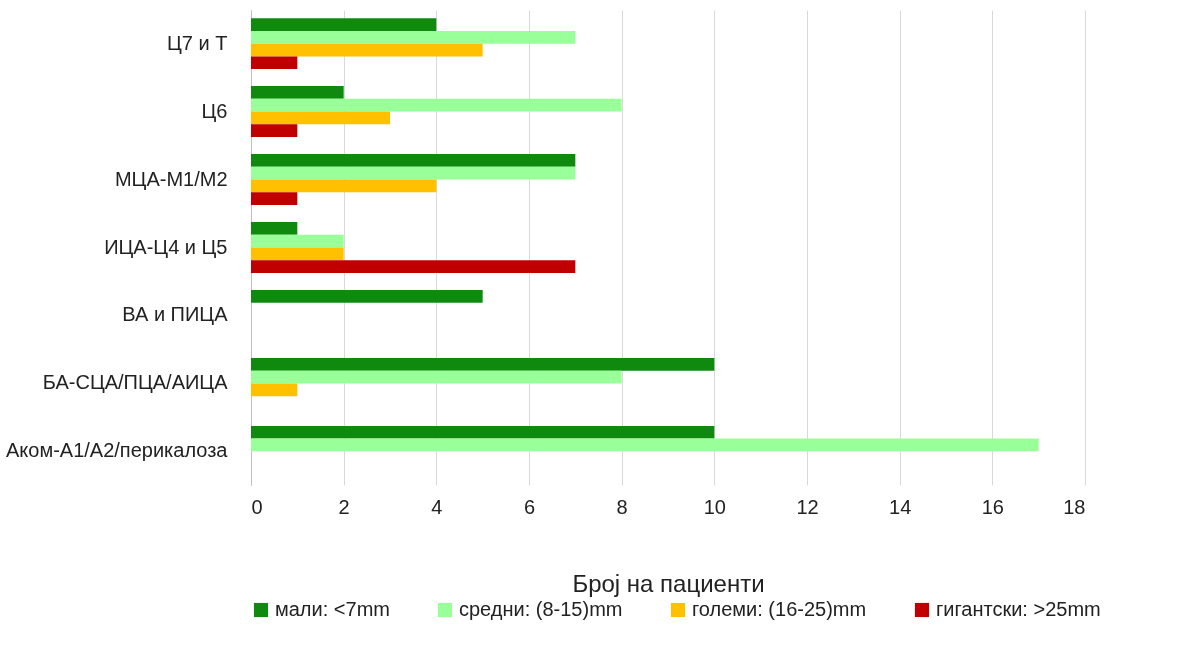 The height and width of the screenshot is (652, 1178). Describe the element at coordinates (668, 583) in the screenshot. I see `x-axis-title: Број на пациенти` at that location.